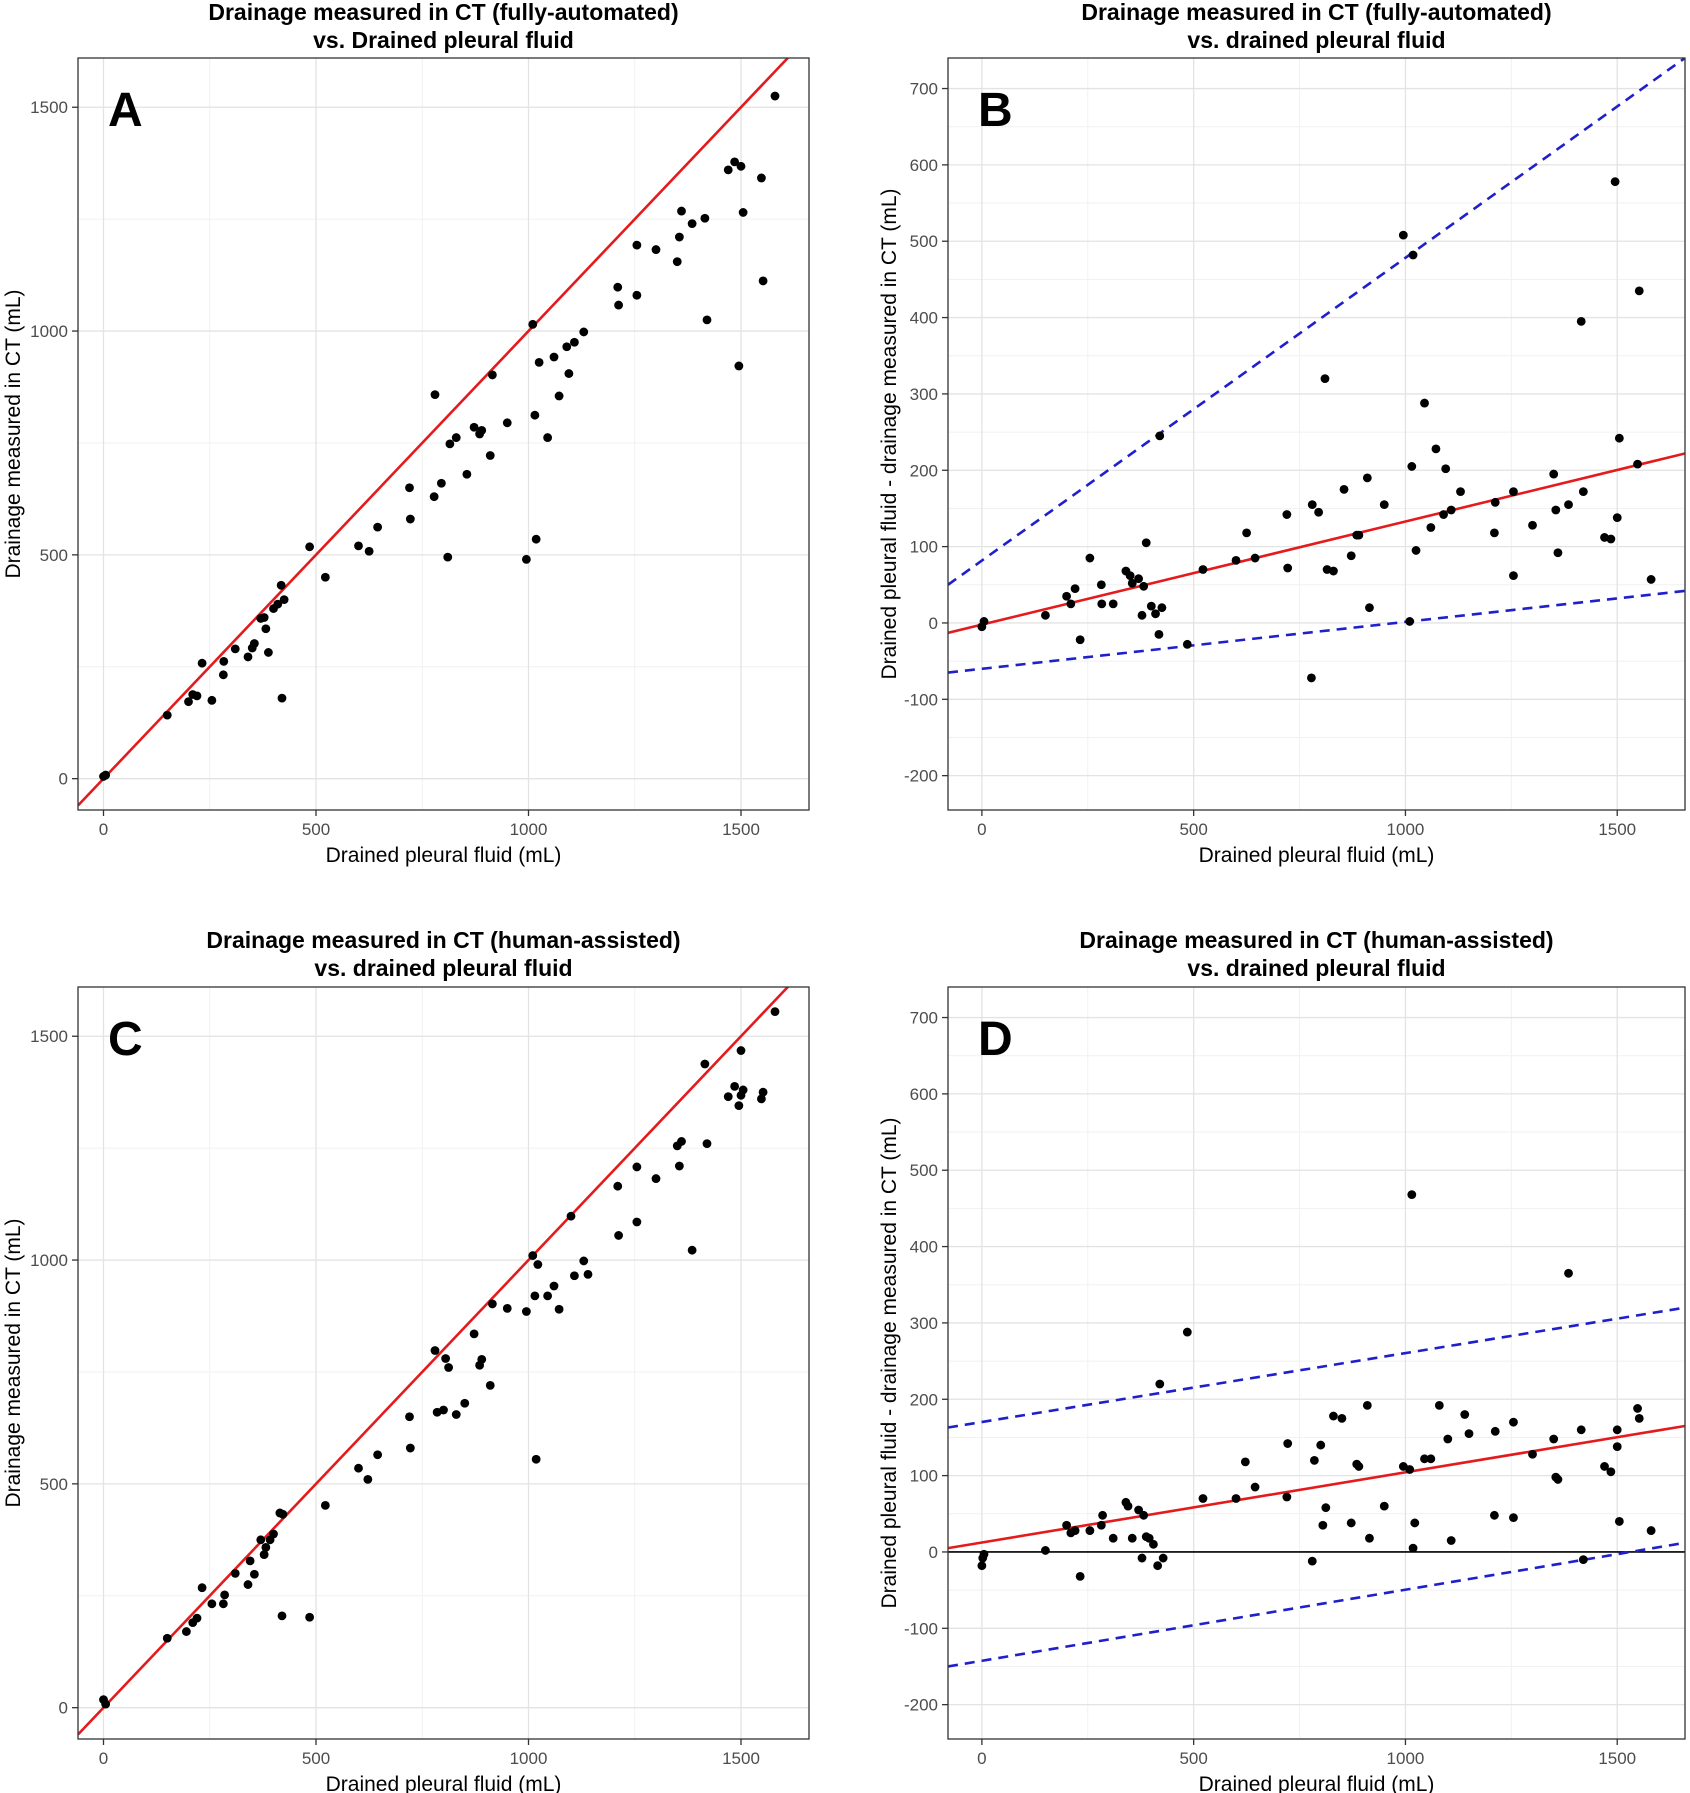 The image size is (1690, 1793). Describe the element at coordinates (921, 1705) in the screenshot. I see `y-tick-label: -200` at that location.